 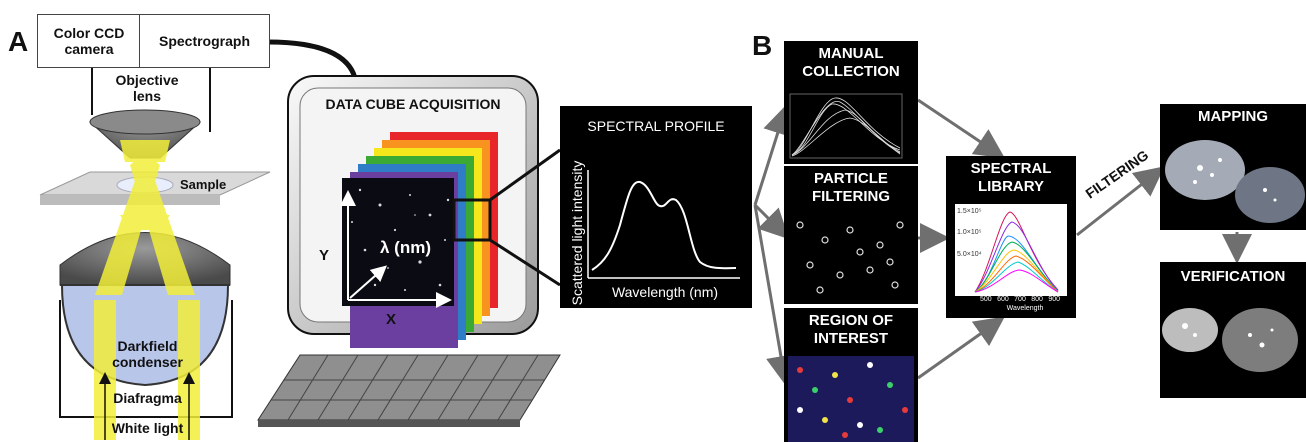 What do you see at coordinates (89, 41) in the screenshot?
I see `camera-box: Color CCD camera` at bounding box center [89, 41].